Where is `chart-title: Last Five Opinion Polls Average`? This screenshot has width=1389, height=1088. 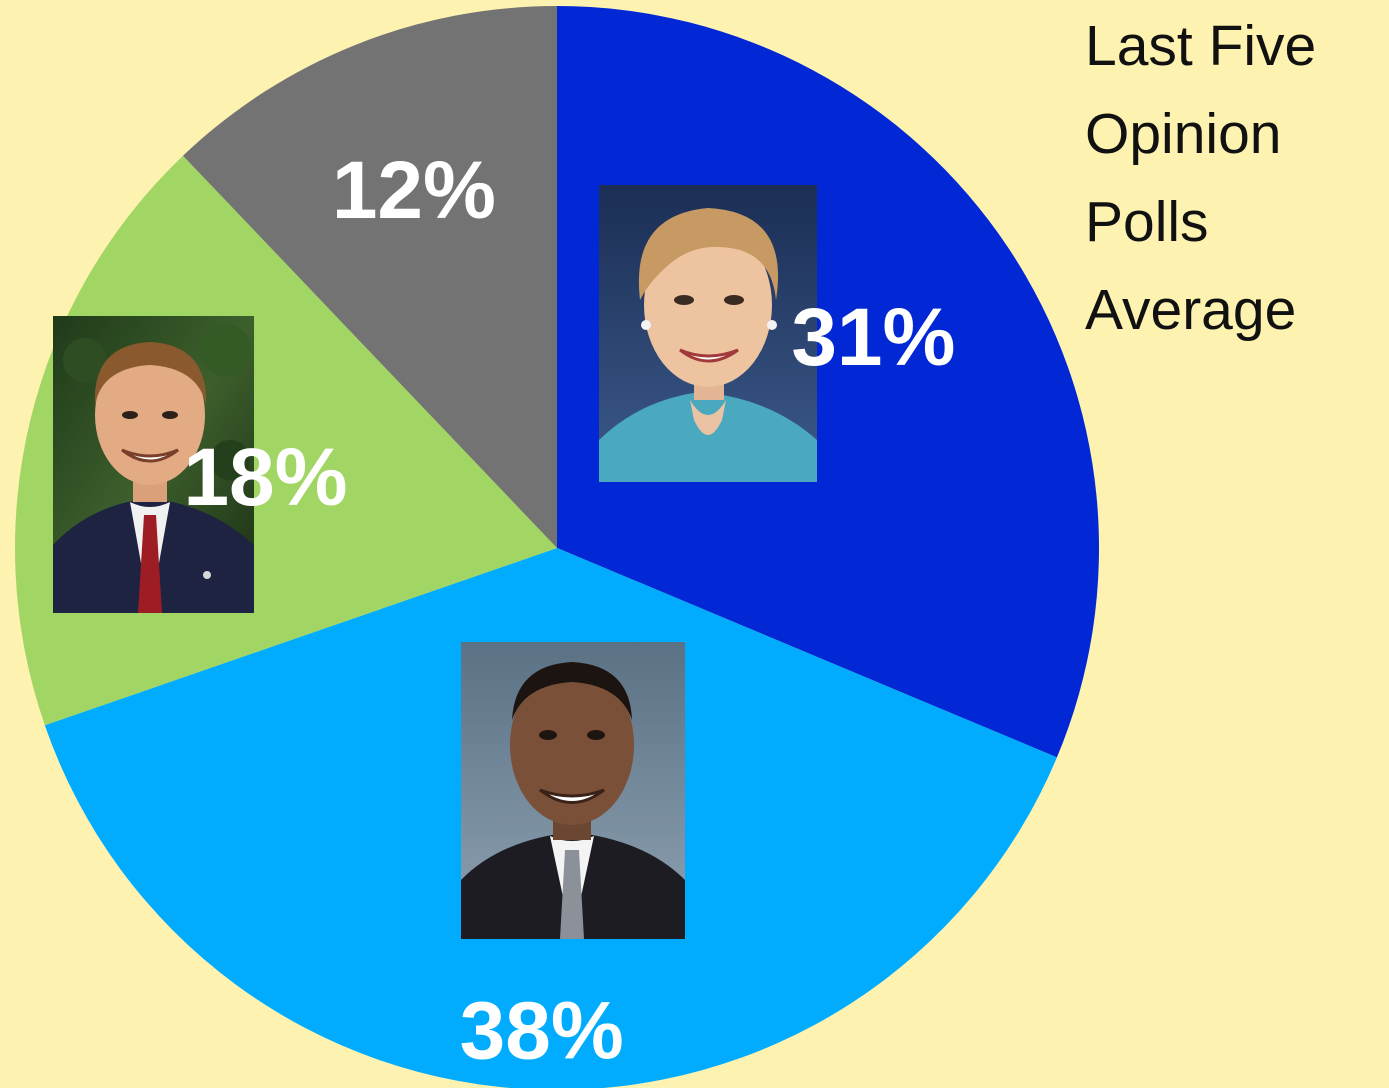 chart-title: Last Five Opinion Polls Average is located at coordinates (1201, 178).